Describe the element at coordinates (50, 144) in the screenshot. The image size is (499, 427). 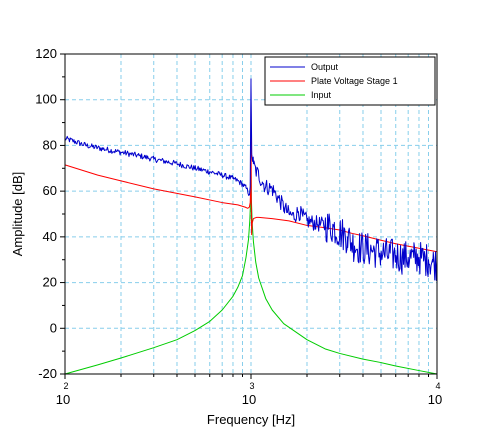
I see `y-tick-label: 80` at that location.